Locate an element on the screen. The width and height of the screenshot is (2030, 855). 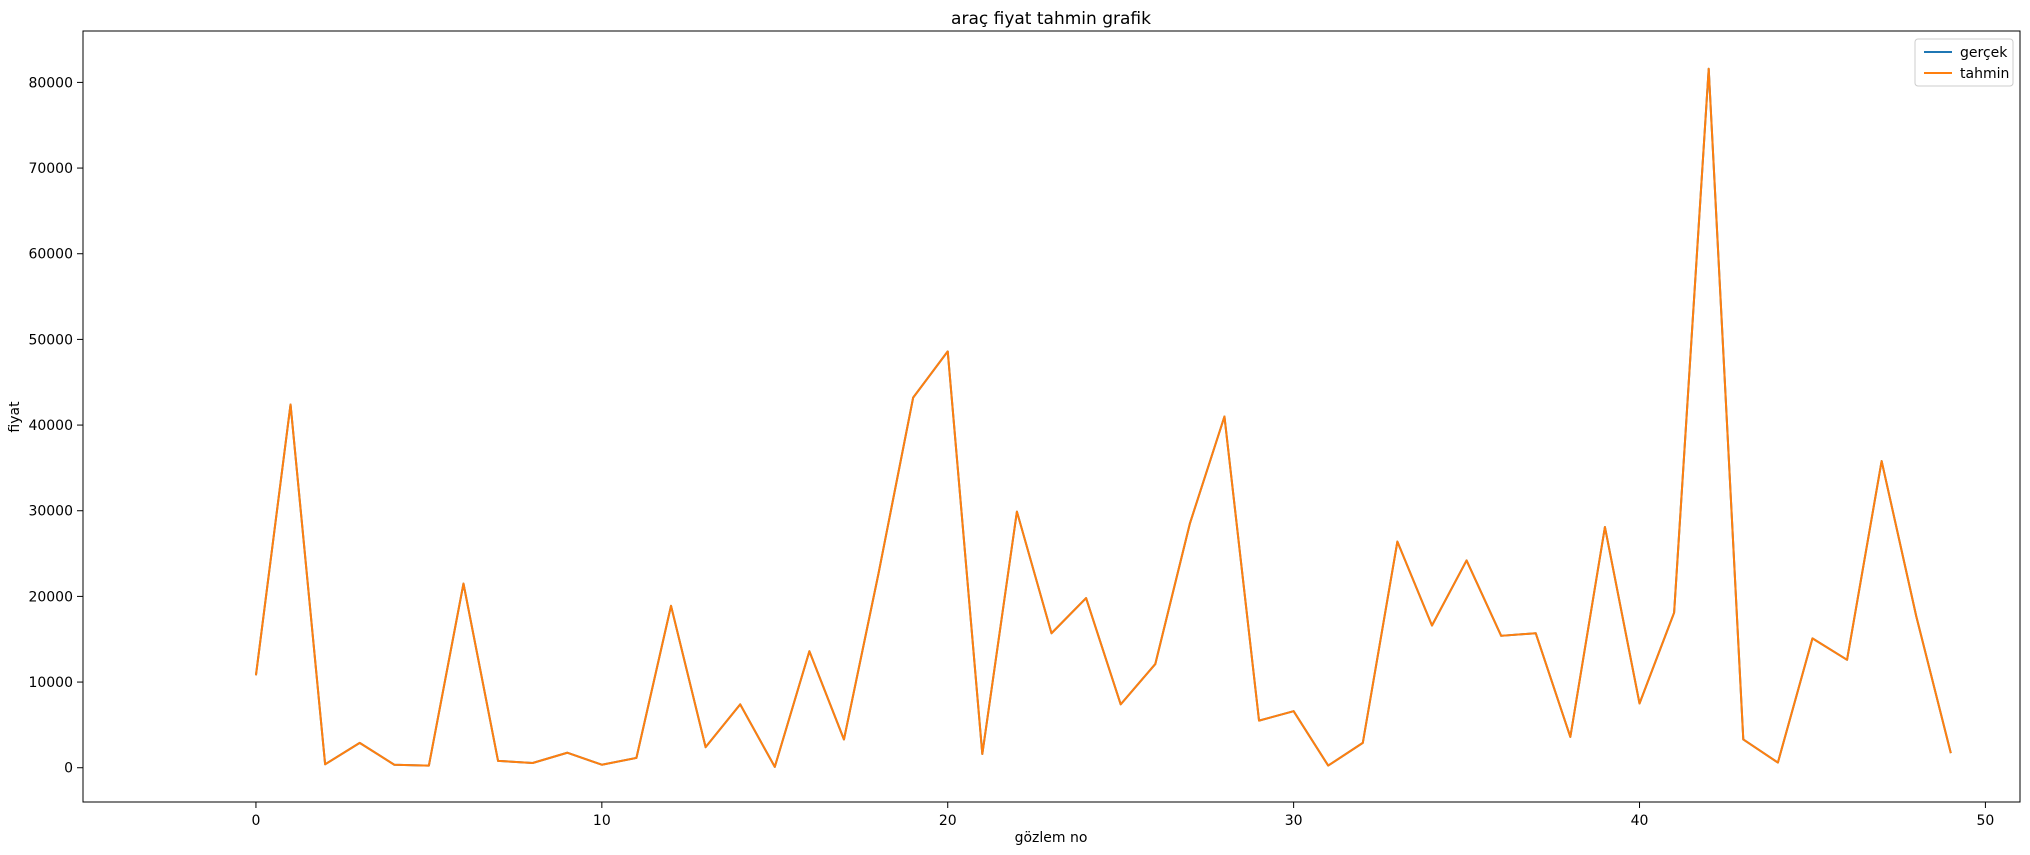
x-tick-label: 20 is located at coordinates (948, 821).